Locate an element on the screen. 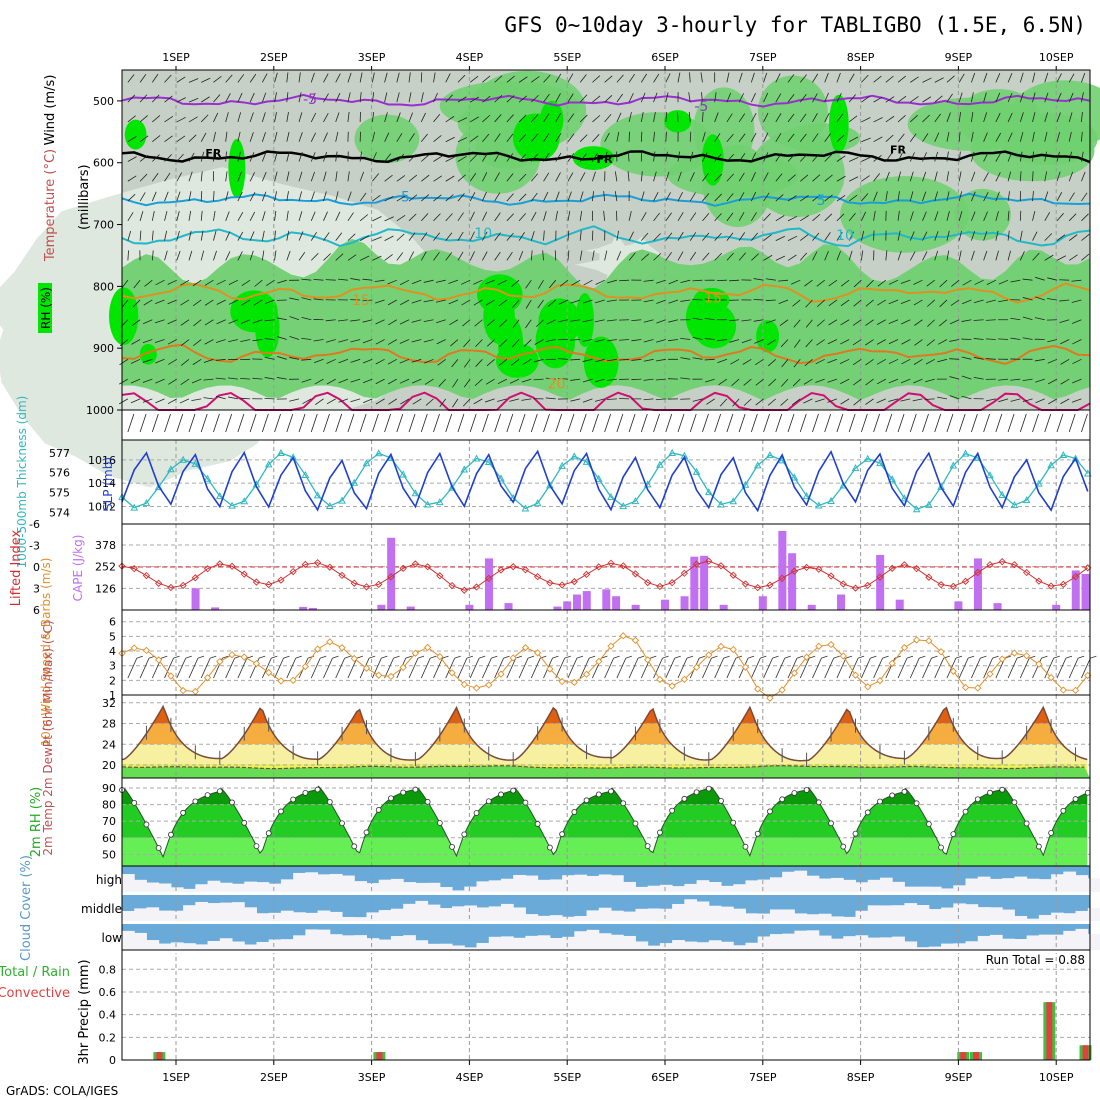 This screenshot has height=1100, width=1100. precip-tick-label: 0 is located at coordinates (112, 1060).